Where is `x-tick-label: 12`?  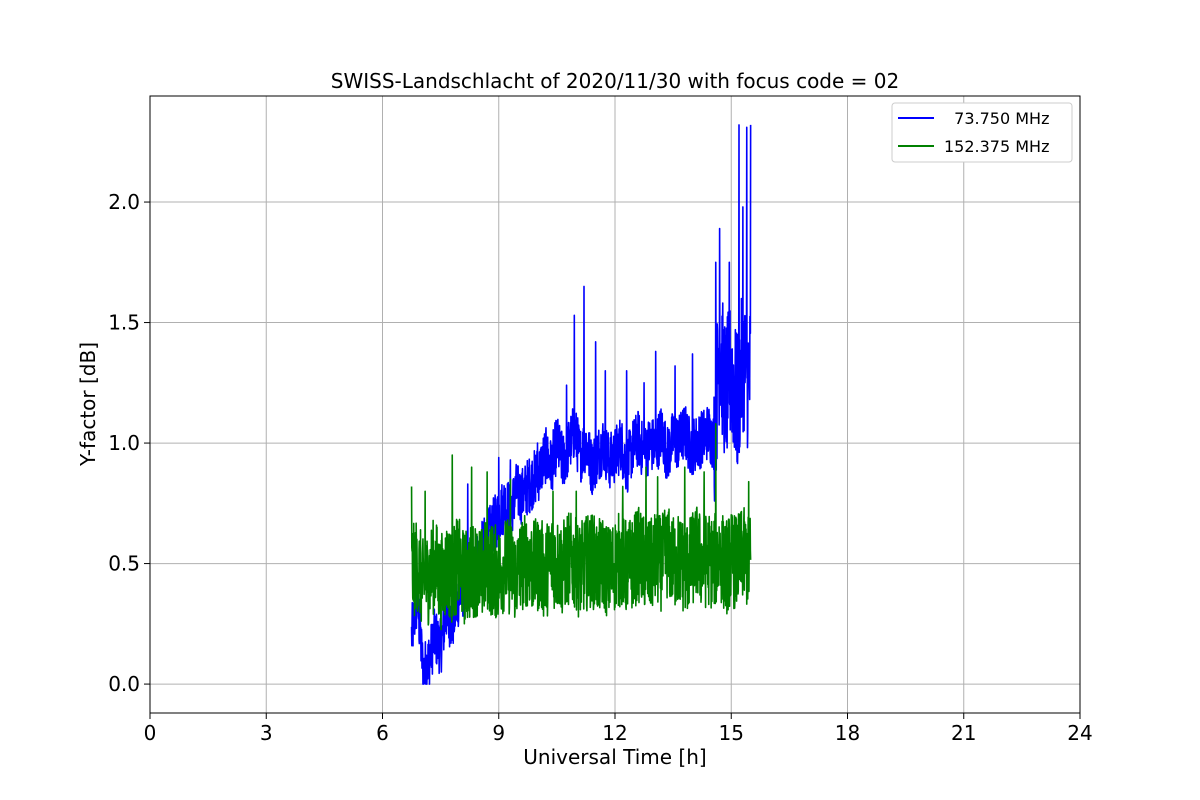
x-tick-label: 12 is located at coordinates (614, 733).